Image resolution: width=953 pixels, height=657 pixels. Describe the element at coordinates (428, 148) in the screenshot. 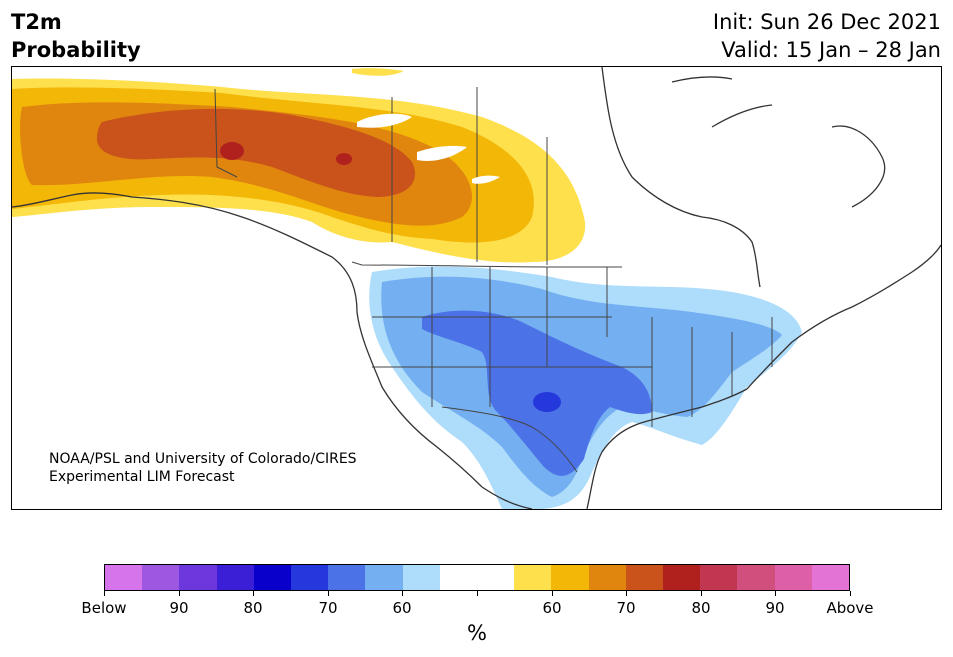

I see `great-lakes` at that location.